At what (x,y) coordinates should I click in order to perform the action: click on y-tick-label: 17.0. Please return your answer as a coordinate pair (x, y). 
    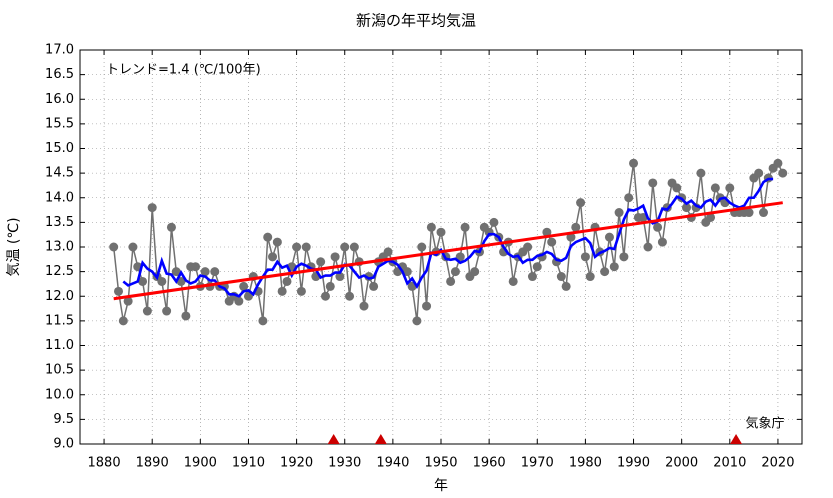
    Looking at the image, I should click on (59, 50).